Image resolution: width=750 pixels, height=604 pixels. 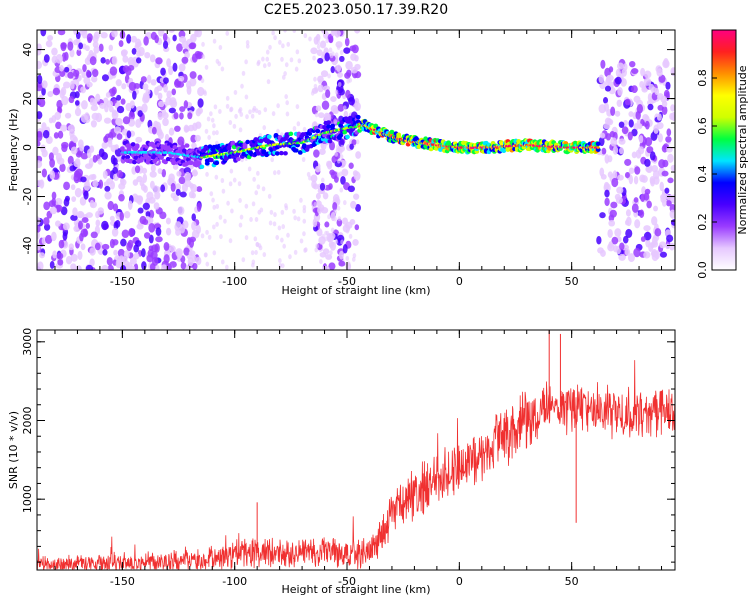 What do you see at coordinates (27, 99) in the screenshot?
I see `spec-ytick-label: 20` at bounding box center [27, 99].